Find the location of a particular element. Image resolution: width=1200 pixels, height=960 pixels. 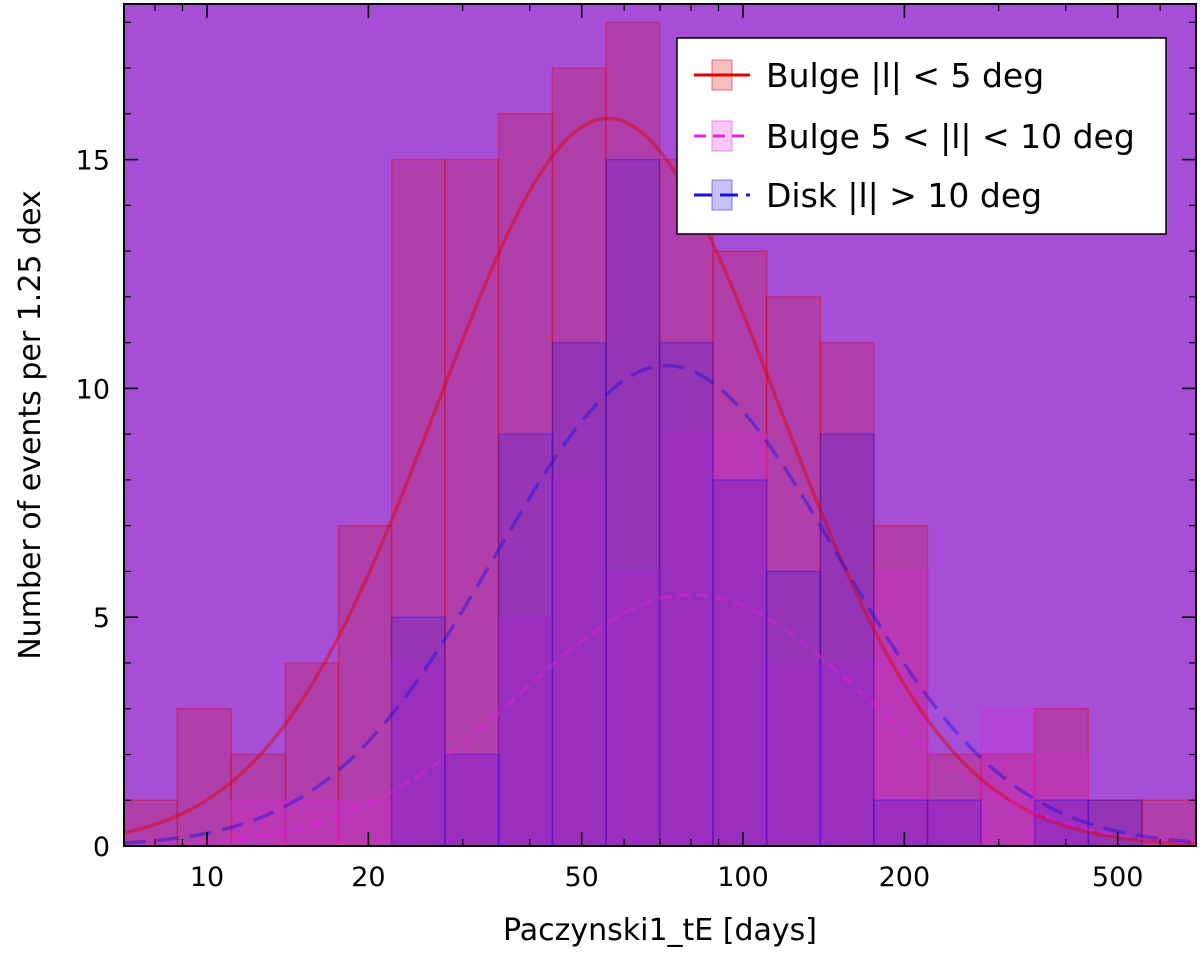

x-tick-label: 100 is located at coordinates (743, 877).